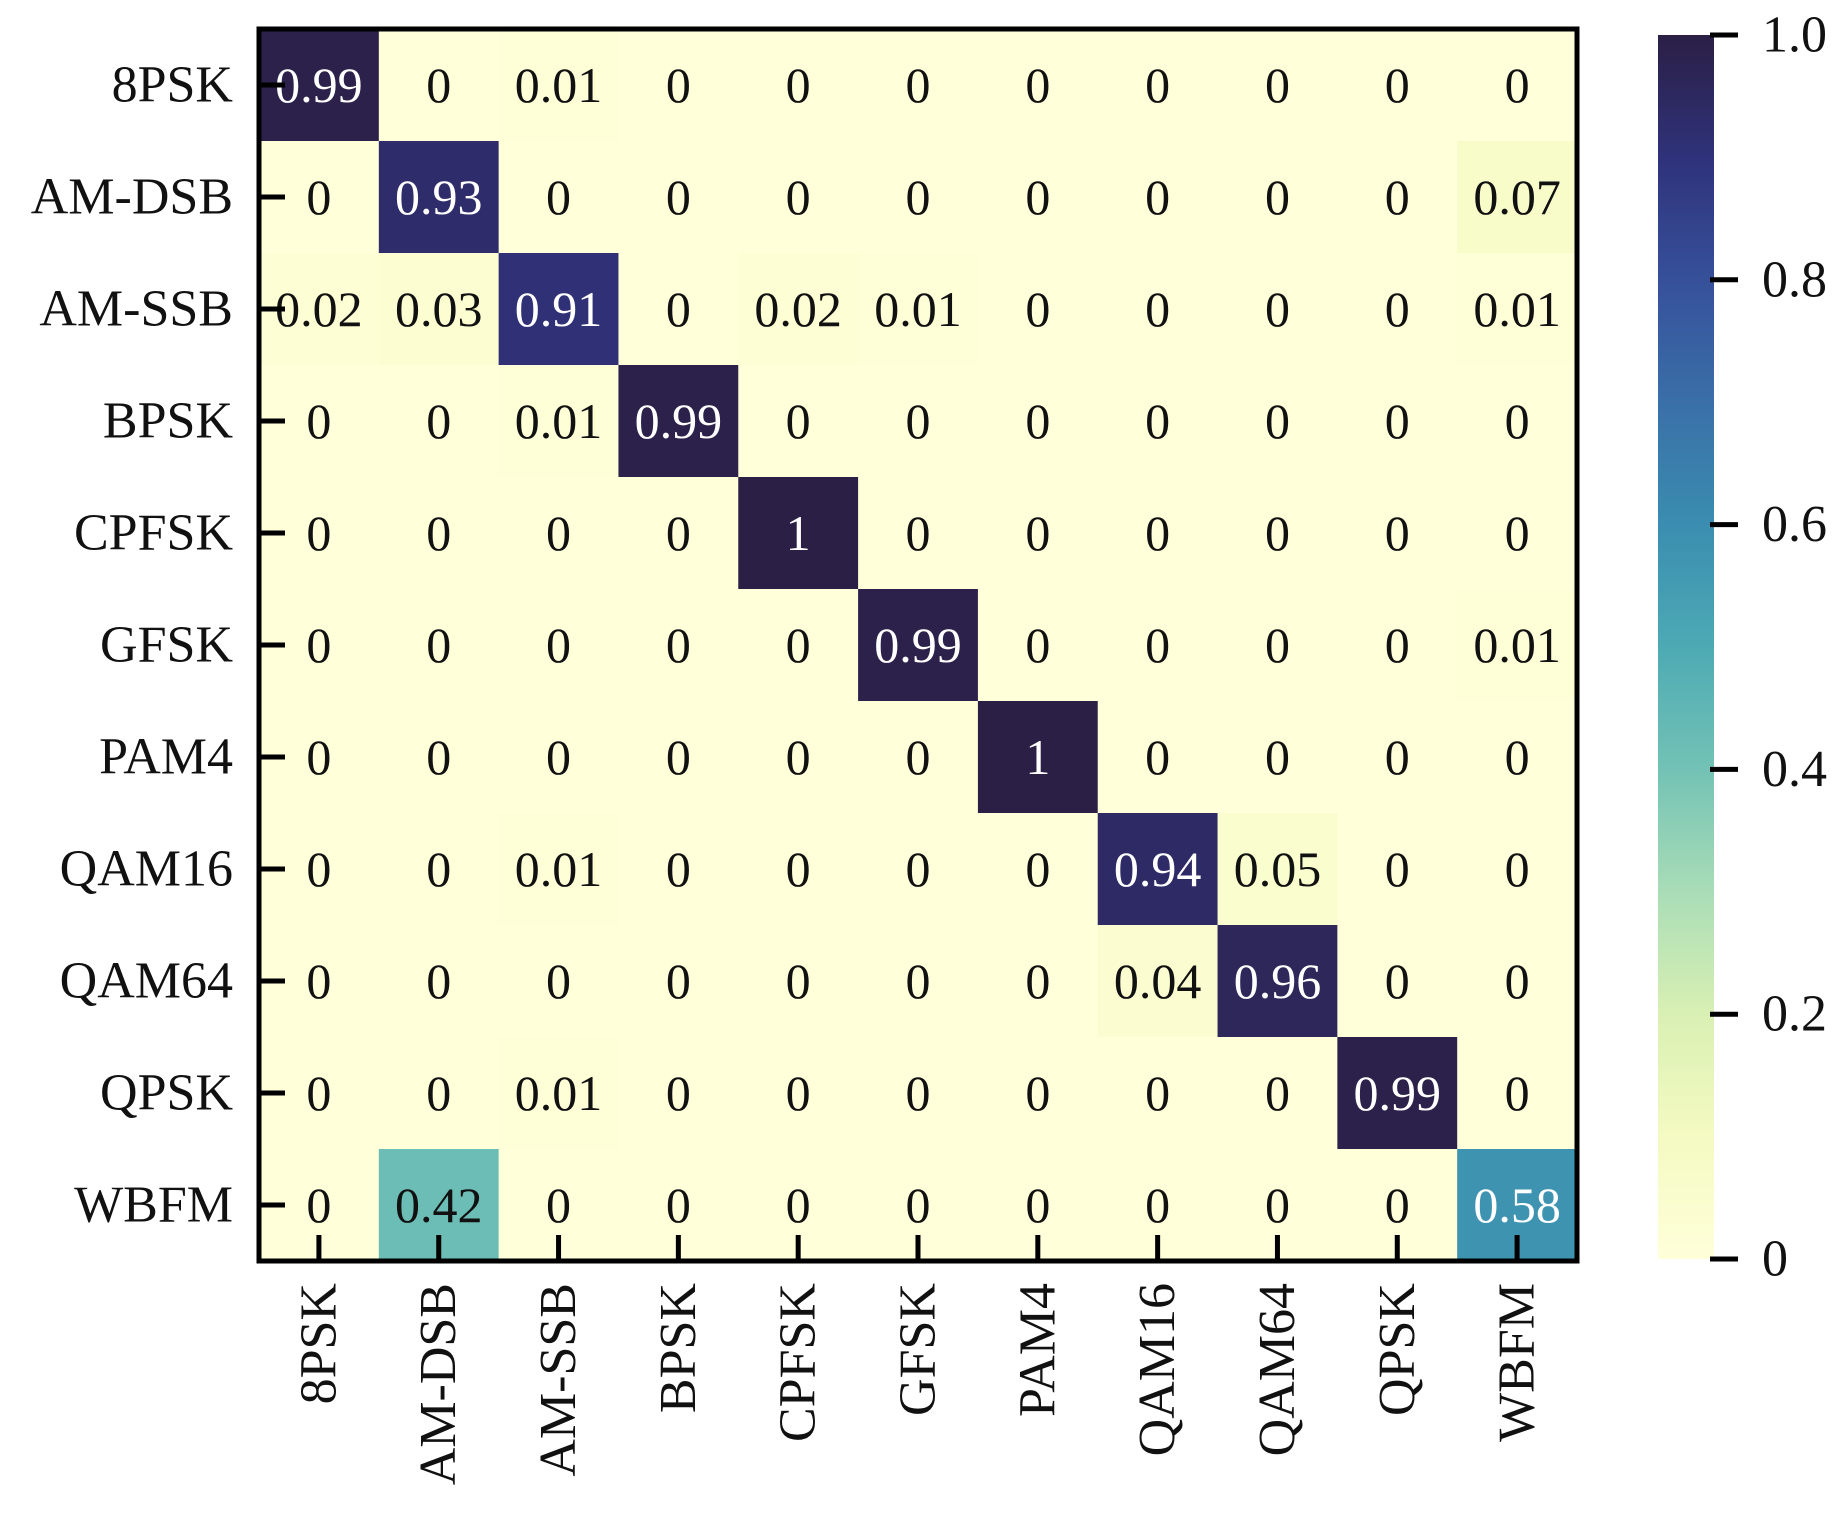 This screenshot has height=1515, width=1839. Describe the element at coordinates (439, 1205) in the screenshot. I see `cell-value-label: 0.42` at that location.